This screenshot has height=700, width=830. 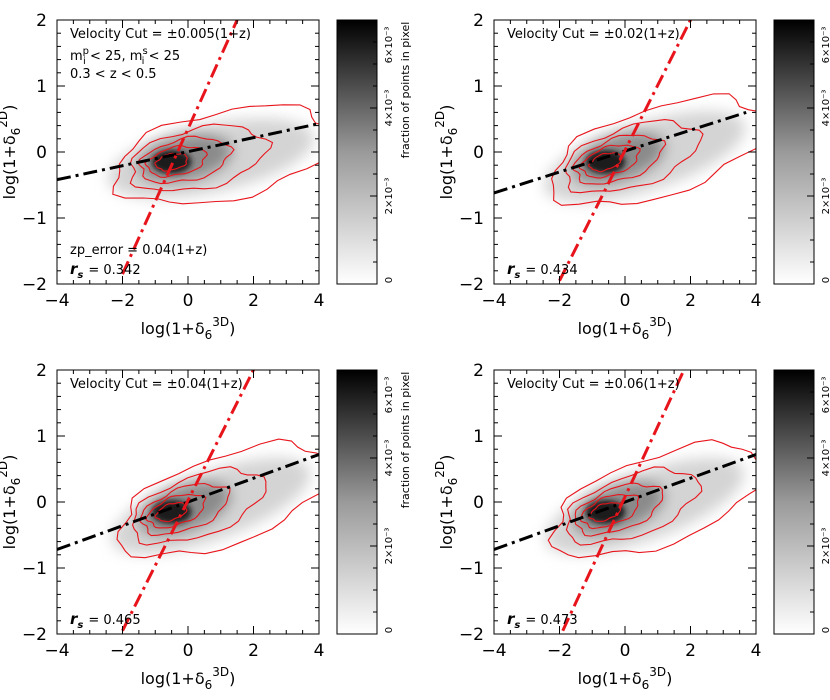 What do you see at coordinates (253, 651) in the screenshot?
I see `x-tick-label: 2` at bounding box center [253, 651].